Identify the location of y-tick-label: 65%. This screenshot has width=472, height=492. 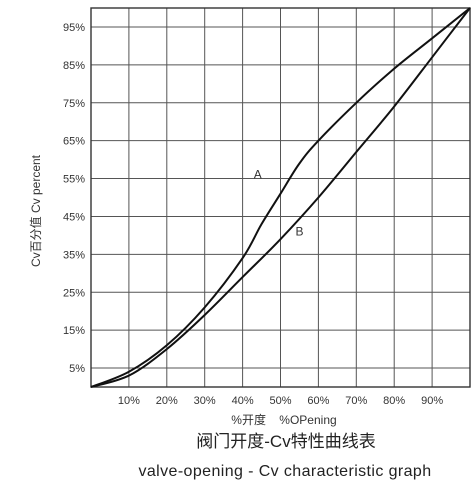
(74, 142).